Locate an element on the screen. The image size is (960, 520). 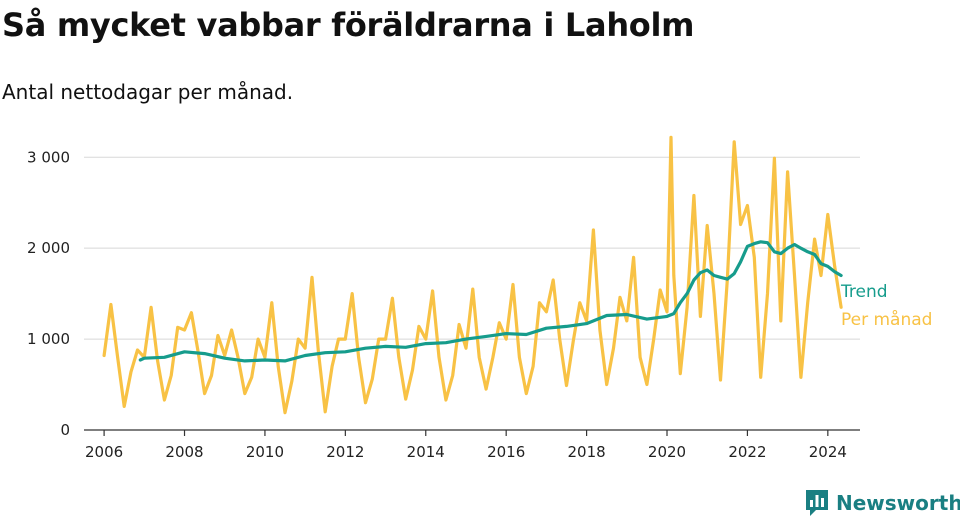
chart-title: Så mycket vabbar föräldrarna i Laholm is located at coordinates (348, 25).